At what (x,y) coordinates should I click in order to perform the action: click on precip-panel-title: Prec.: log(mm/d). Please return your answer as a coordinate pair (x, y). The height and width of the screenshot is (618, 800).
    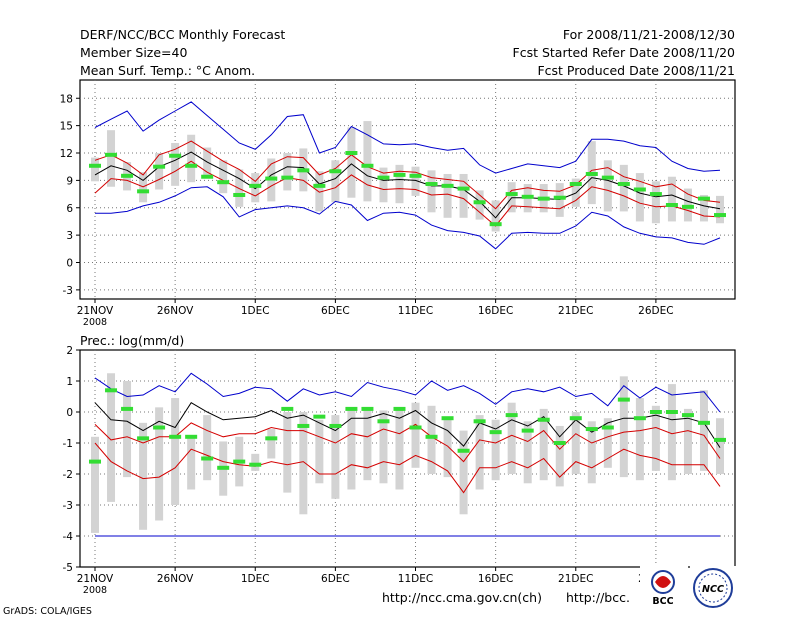
    Looking at the image, I should click on (132, 340).